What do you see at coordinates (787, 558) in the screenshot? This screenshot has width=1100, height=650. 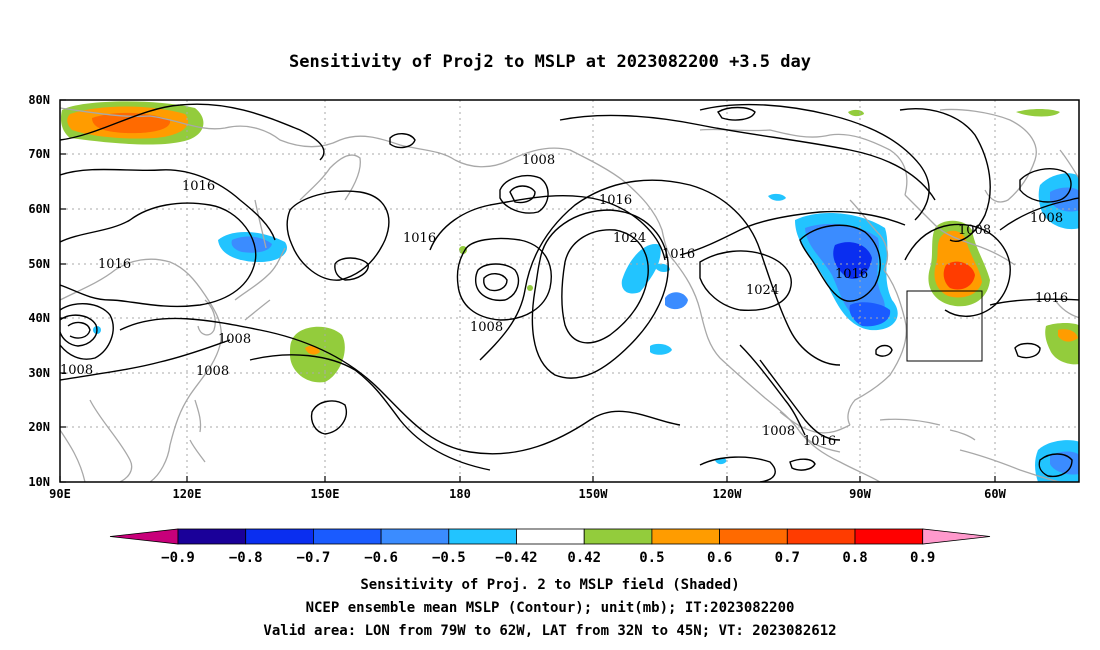 I see `colorbar-label: 0.7` at bounding box center [787, 558].